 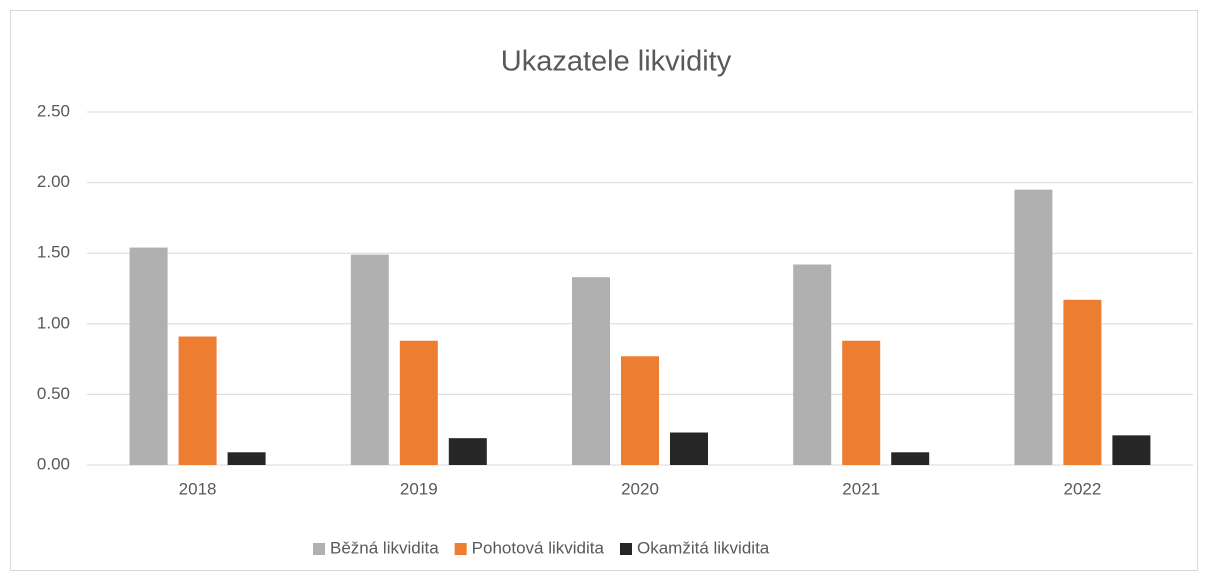 I want to click on y-tick-label: 2.50, so click(x=53, y=110).